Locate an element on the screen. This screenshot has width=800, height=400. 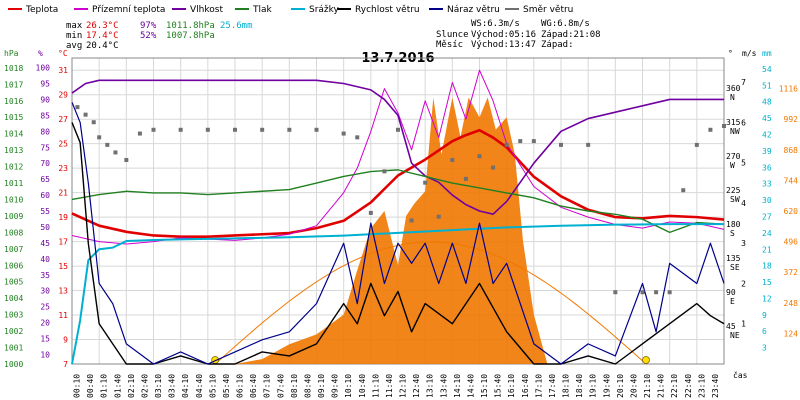
x-tick: 20:10 is located at coordinates (620, 386).